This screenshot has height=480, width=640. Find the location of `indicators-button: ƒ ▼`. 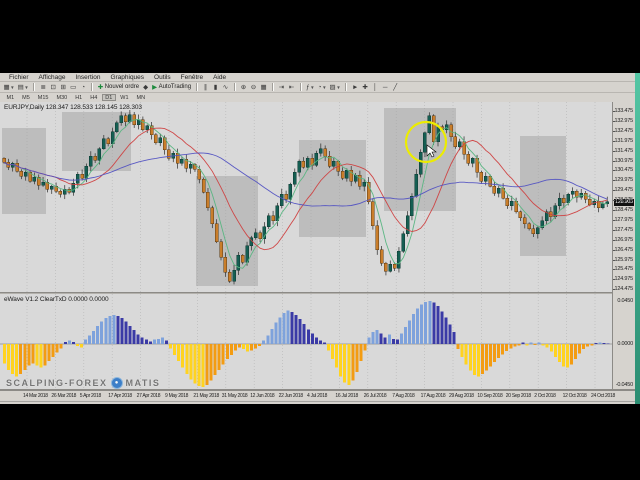

indicators-button: ƒ ▼ is located at coordinates (310, 87).